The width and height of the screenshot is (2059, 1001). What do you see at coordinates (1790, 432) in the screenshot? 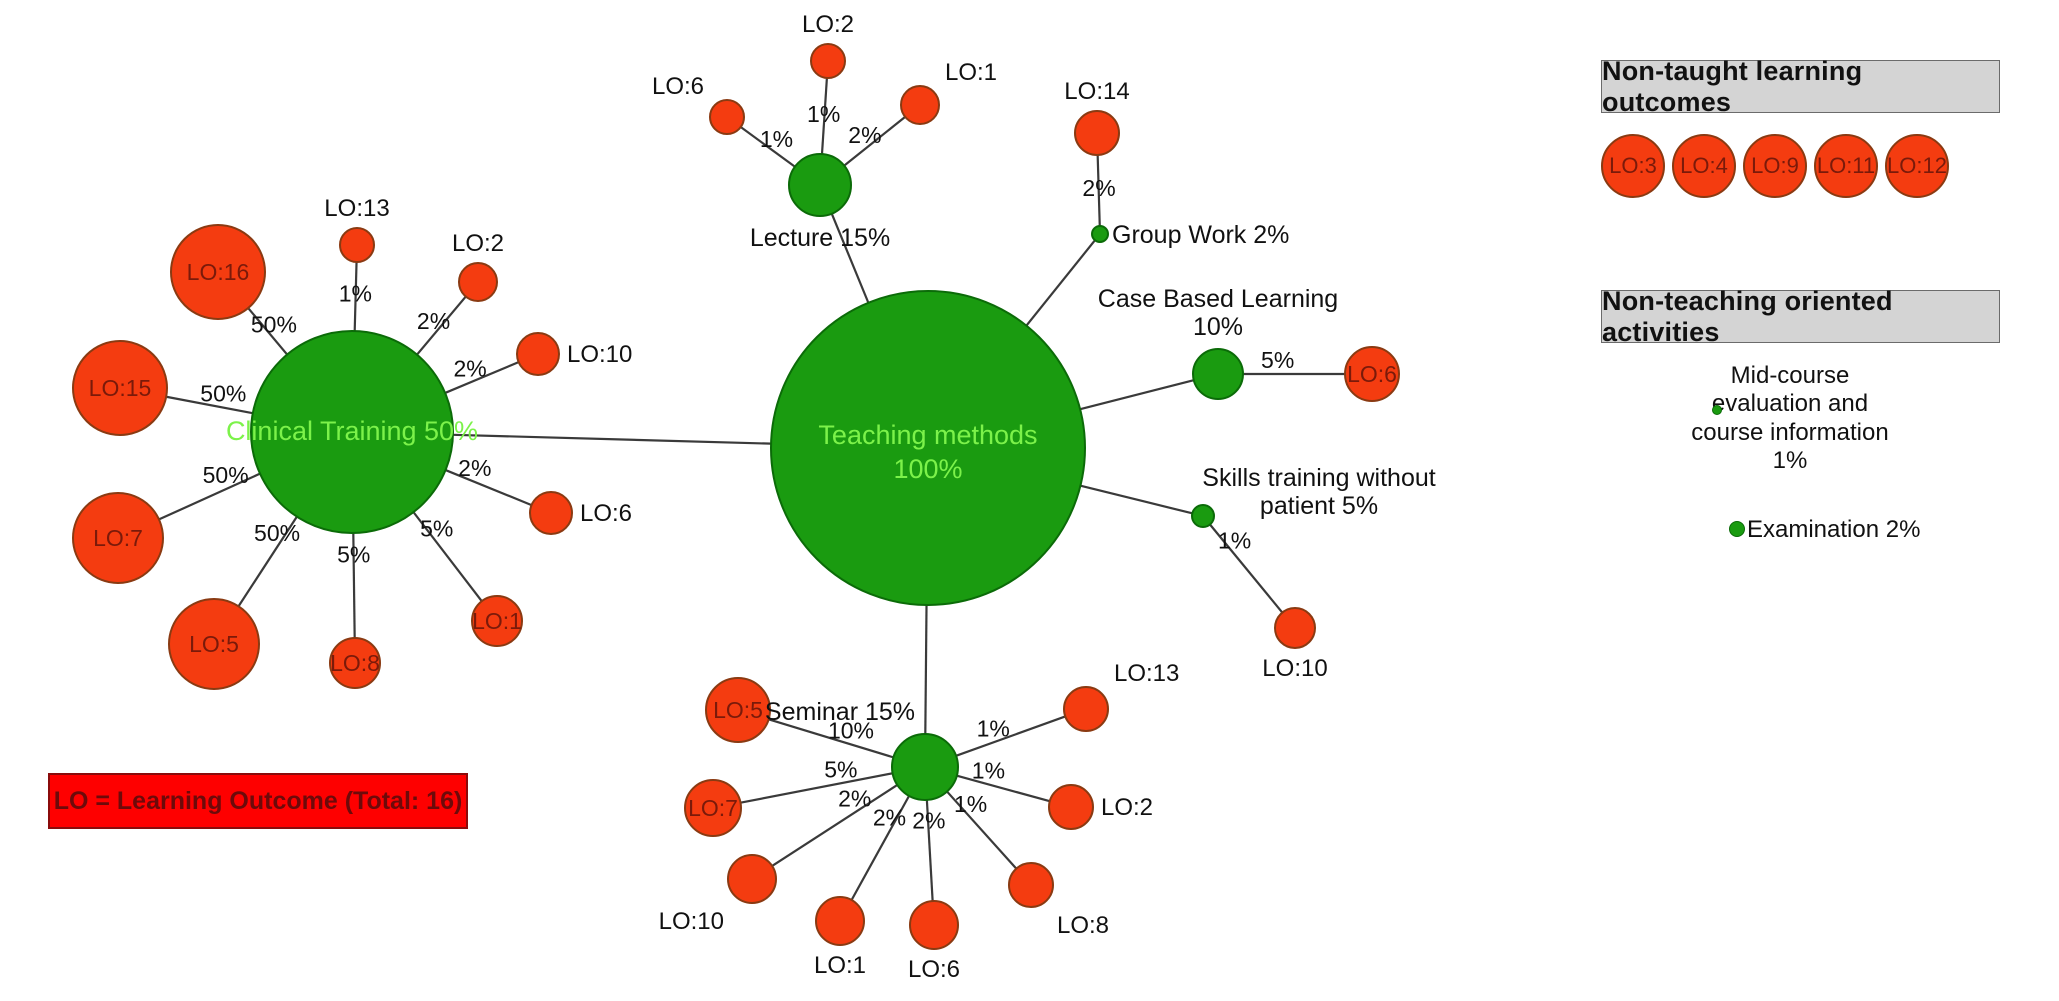
I see `activity-line-3: course information` at bounding box center [1790, 432].